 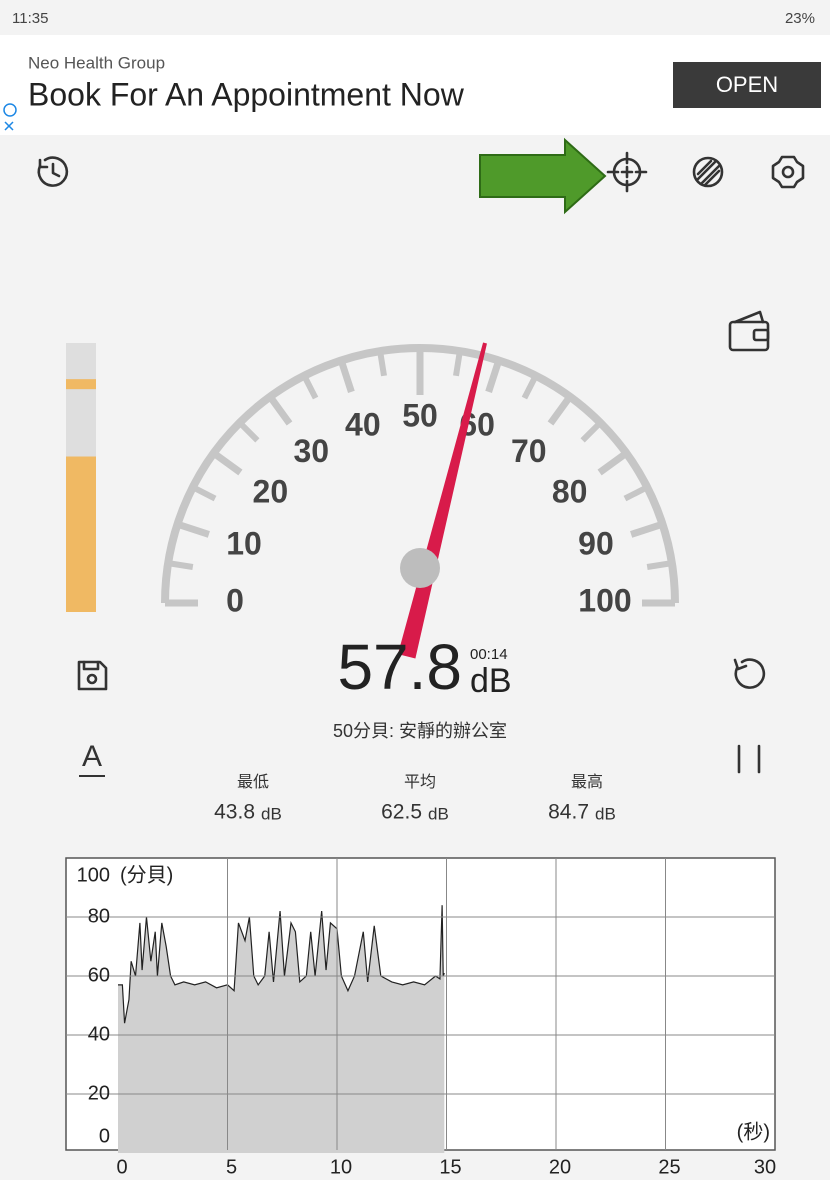 What do you see at coordinates (596, 543) in the screenshot?
I see `gauge-label: 90` at bounding box center [596, 543].